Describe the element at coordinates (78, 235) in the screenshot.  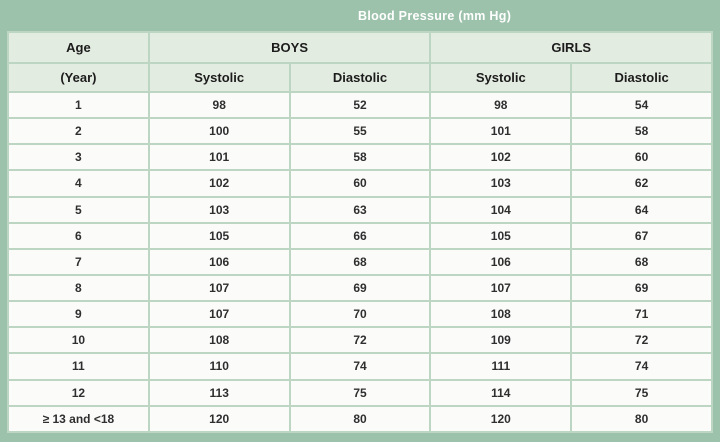
I see `age-cell: 6` at that location.